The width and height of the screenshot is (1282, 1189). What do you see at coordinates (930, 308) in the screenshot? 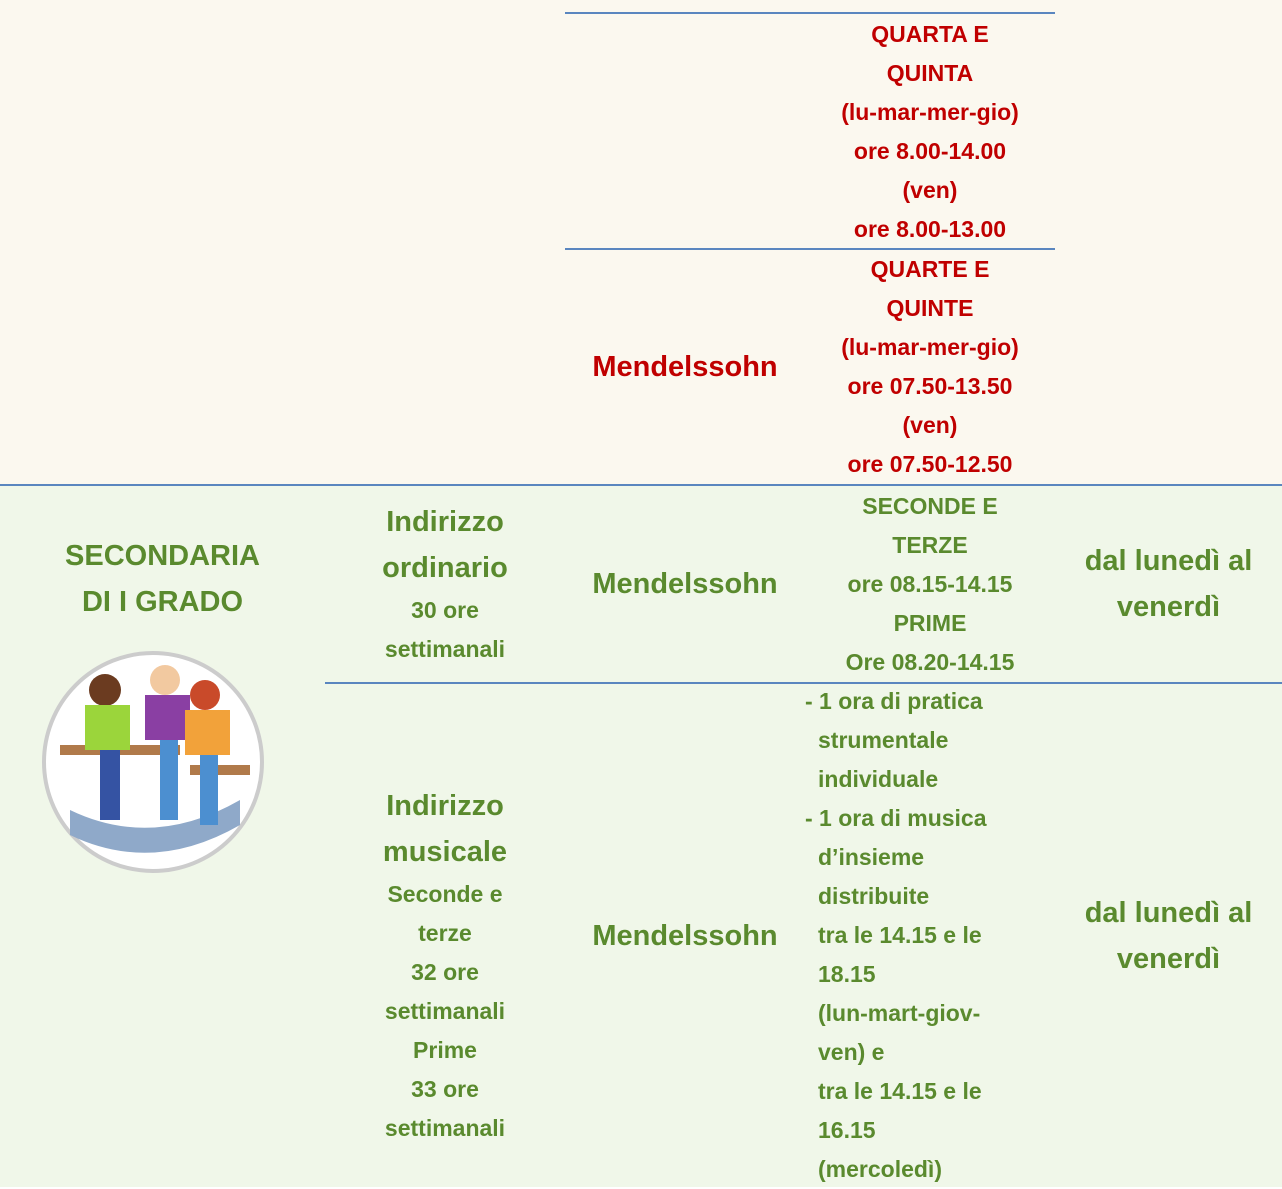
I see `schedule-line: QUINTE` at bounding box center [930, 308].